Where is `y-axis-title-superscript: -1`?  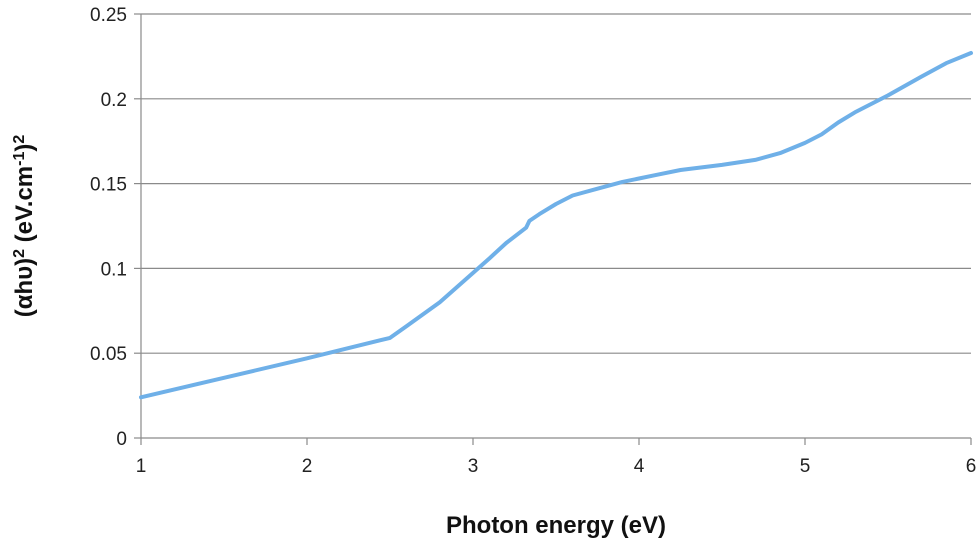
y-axis-title-superscript: -1 is located at coordinates (19, 159).